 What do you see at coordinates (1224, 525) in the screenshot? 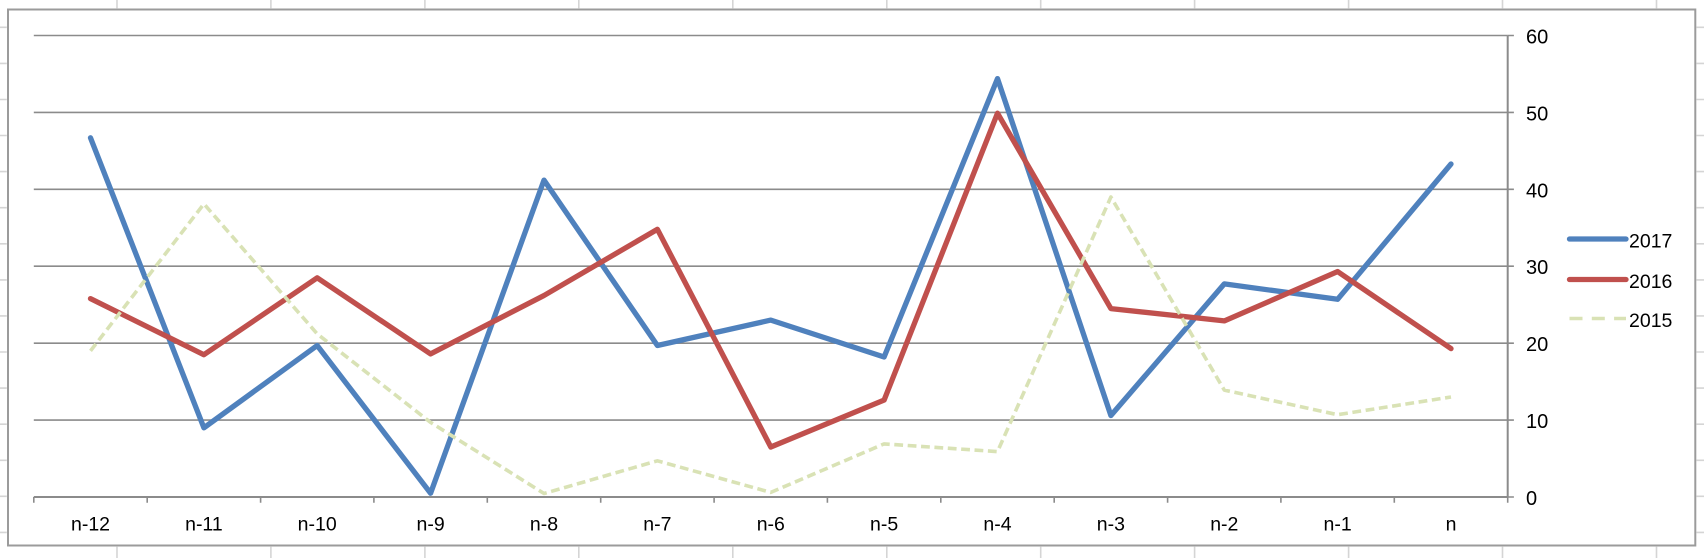
I see `svg-text: n-2` at bounding box center [1224, 525].